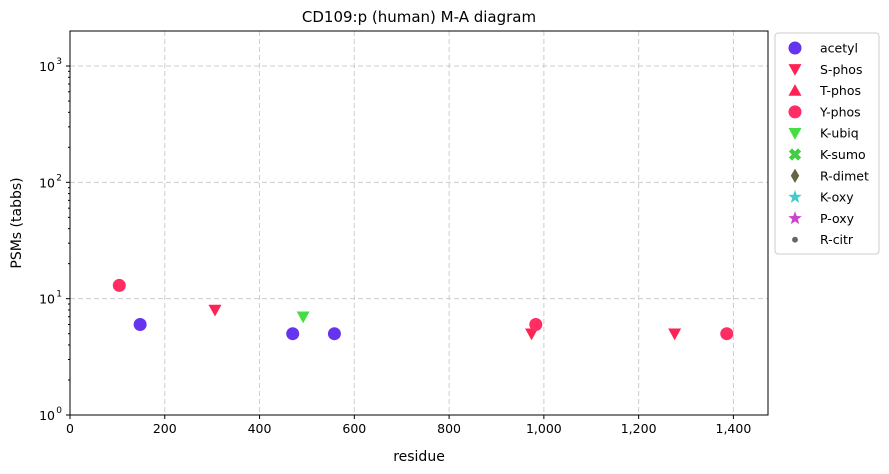  Describe the element at coordinates (408, 425) in the screenshot. I see `x-axis: 0 200 400 600 800 1,000 1,200 1,400` at that location.